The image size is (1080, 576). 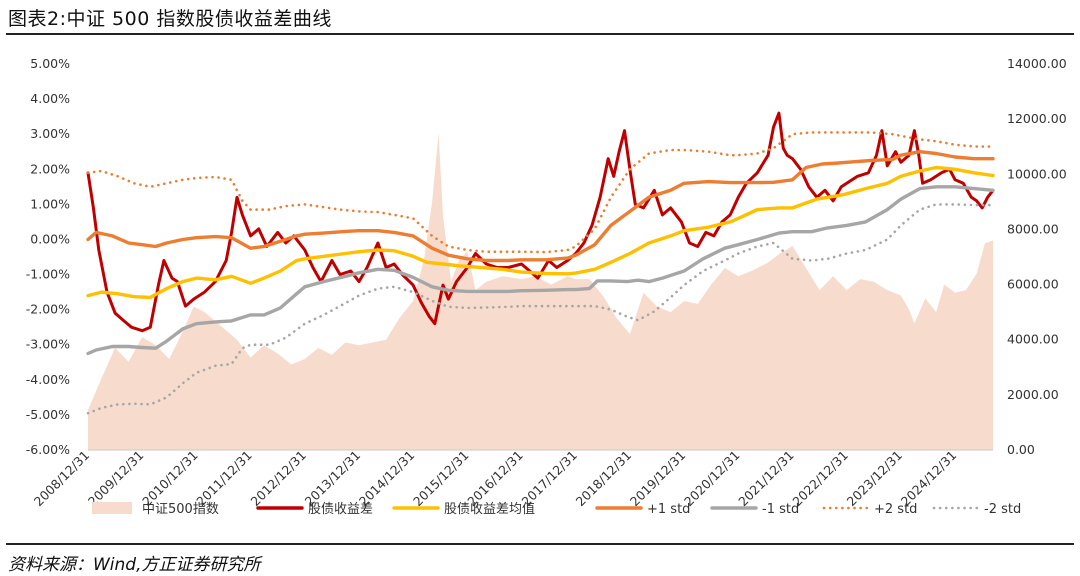 I want to click on right-tick-label: 8000.00, so click(x=1033, y=228).